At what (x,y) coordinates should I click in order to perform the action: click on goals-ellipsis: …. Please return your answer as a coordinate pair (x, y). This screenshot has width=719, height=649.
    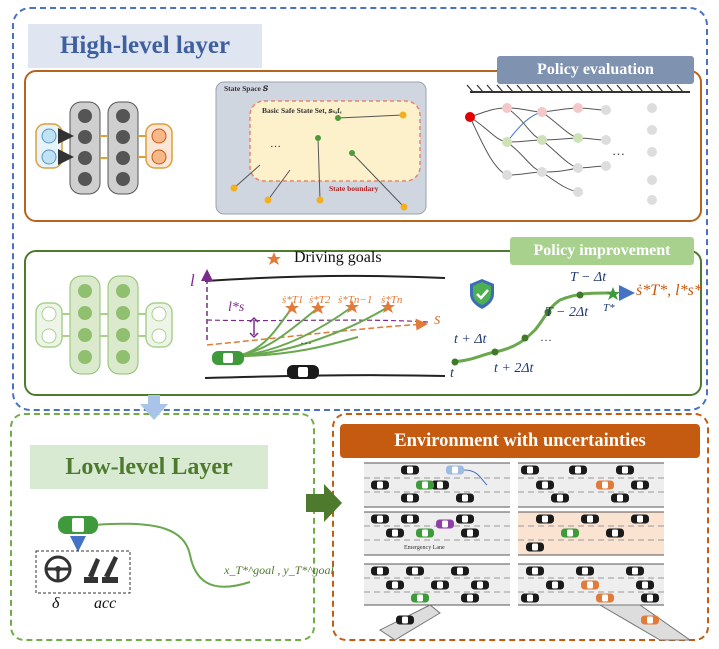
    Looking at the image, I should click on (306, 340).